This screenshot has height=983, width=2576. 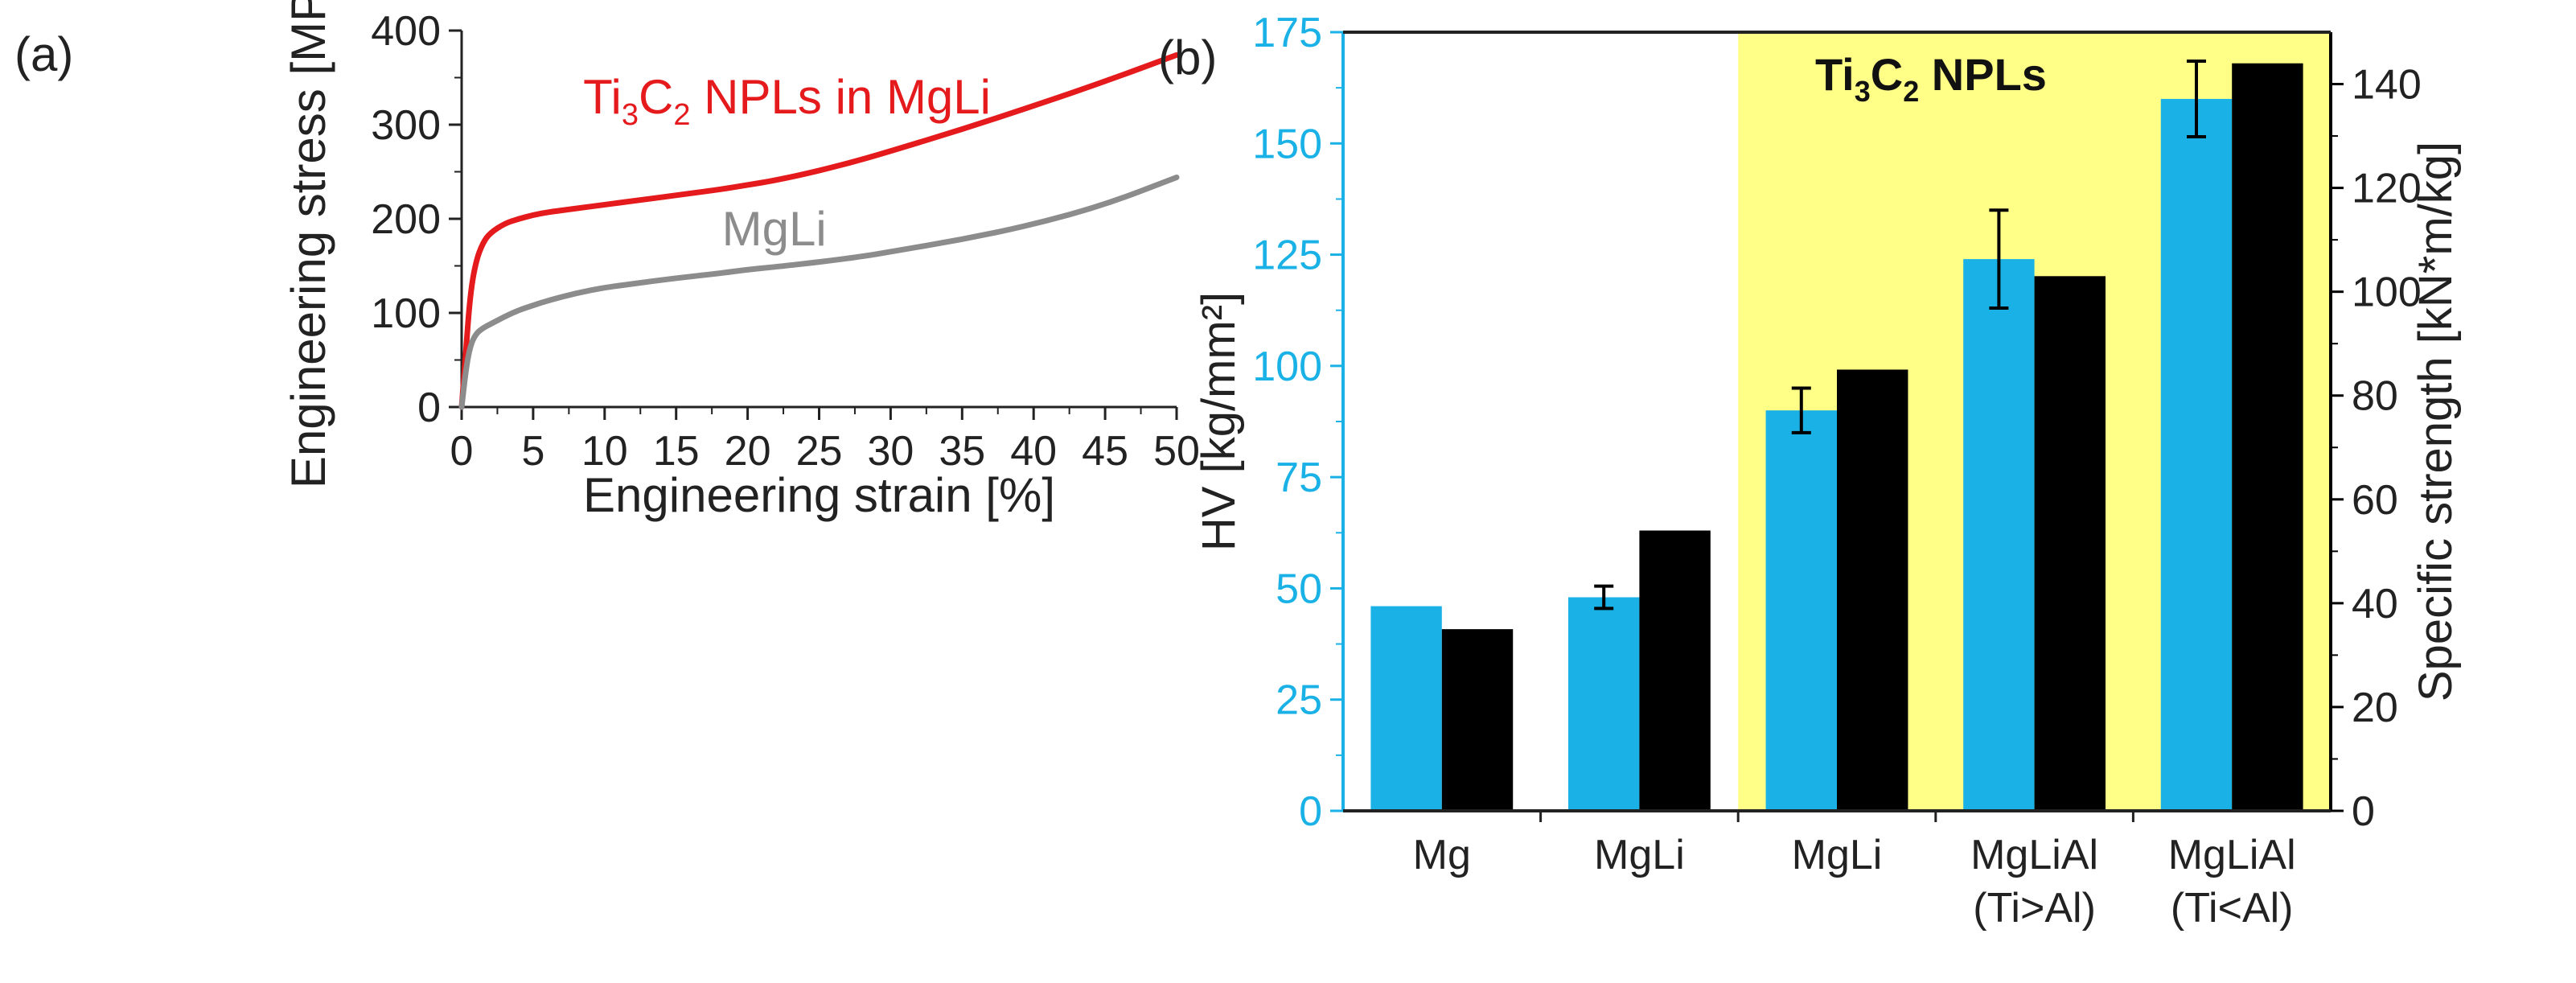 What do you see at coordinates (1287, 33) in the screenshot?
I see `y-tick-label-left: 175` at bounding box center [1287, 33].